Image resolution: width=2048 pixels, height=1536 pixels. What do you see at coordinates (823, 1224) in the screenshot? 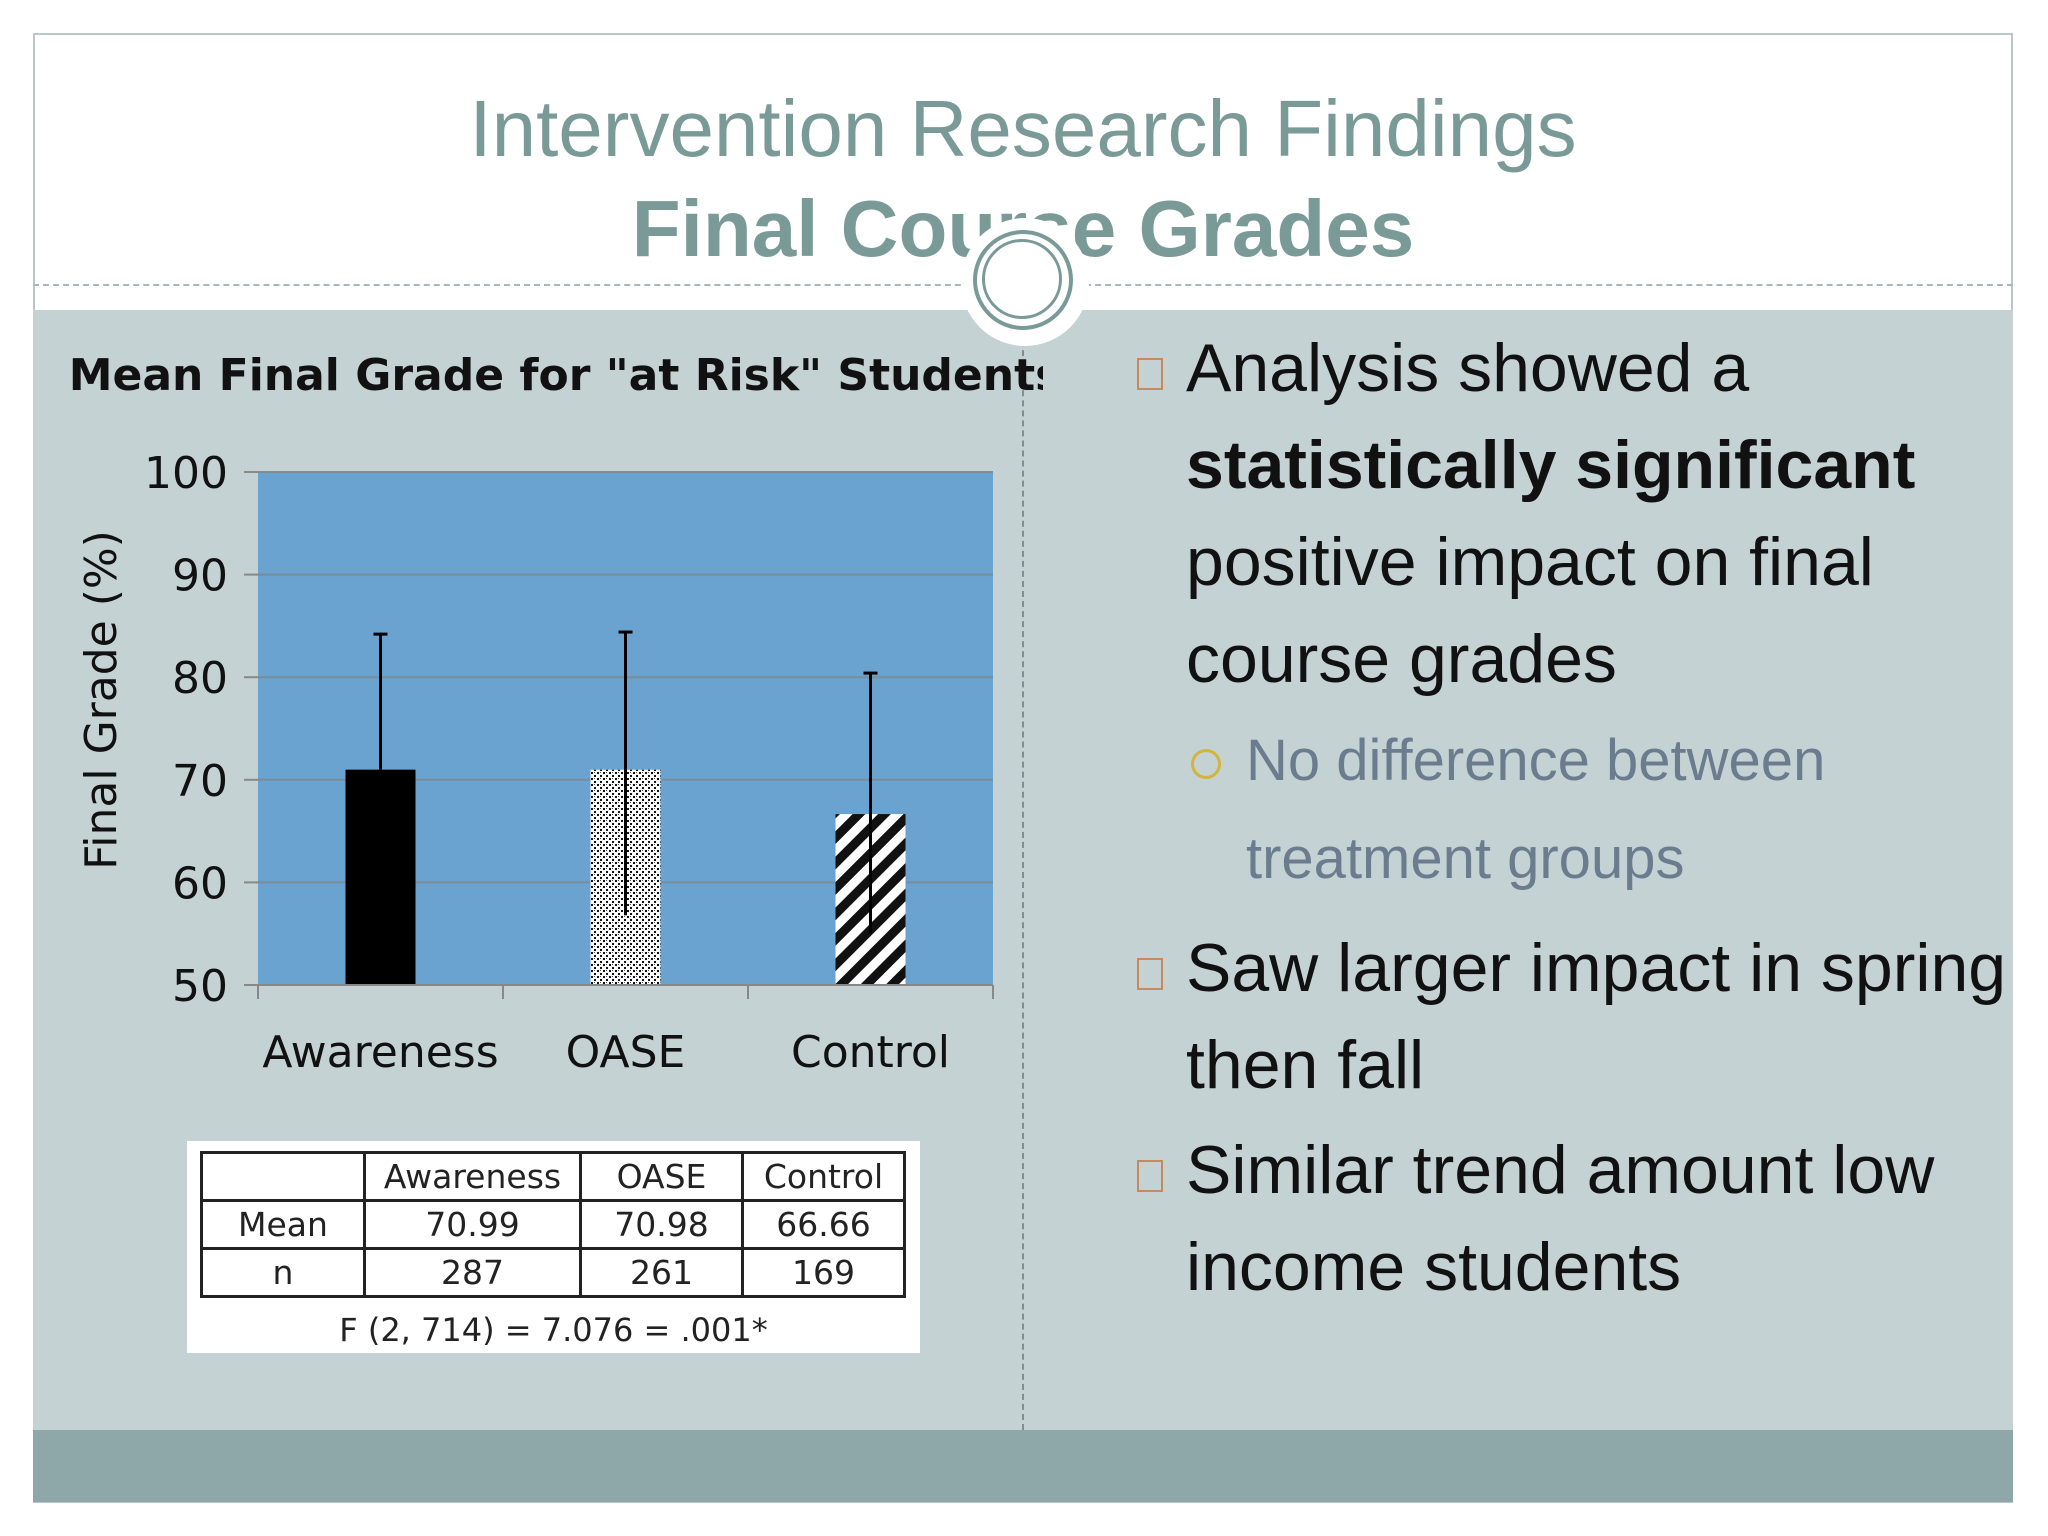
I see `table-cell: 66.66` at bounding box center [823, 1224].